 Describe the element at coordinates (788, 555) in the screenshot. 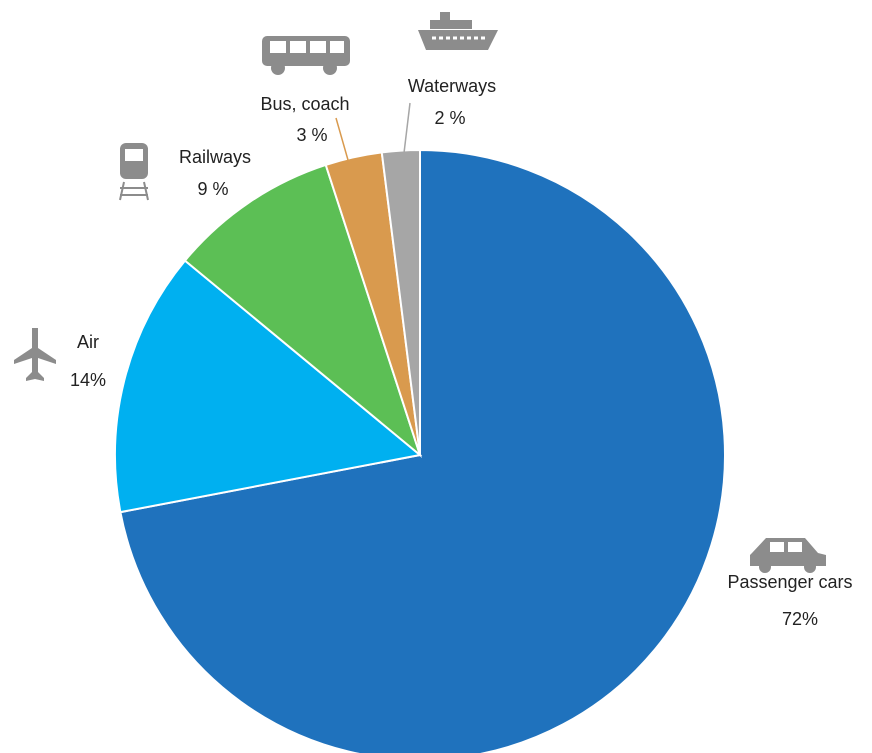

I see `car-icon` at that location.